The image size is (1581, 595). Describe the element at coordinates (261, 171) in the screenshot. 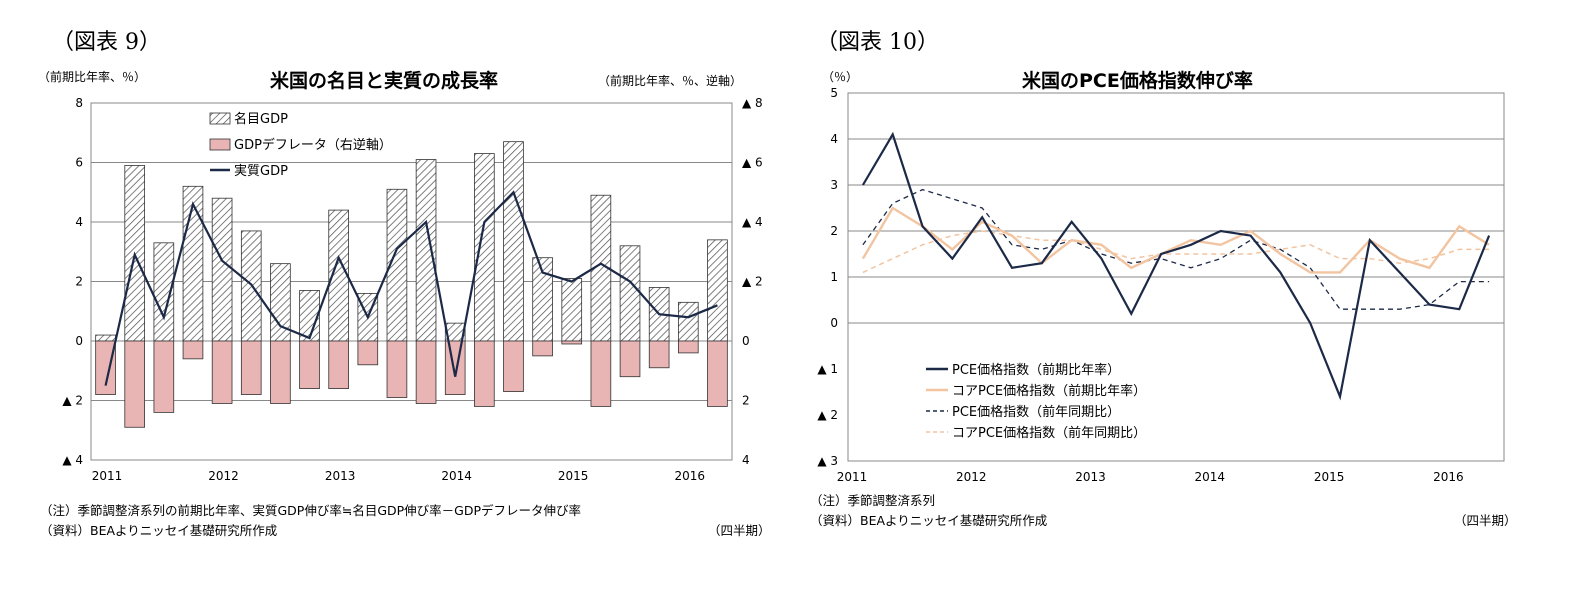

I see `legend-real-gdp: 実質GDP` at that location.